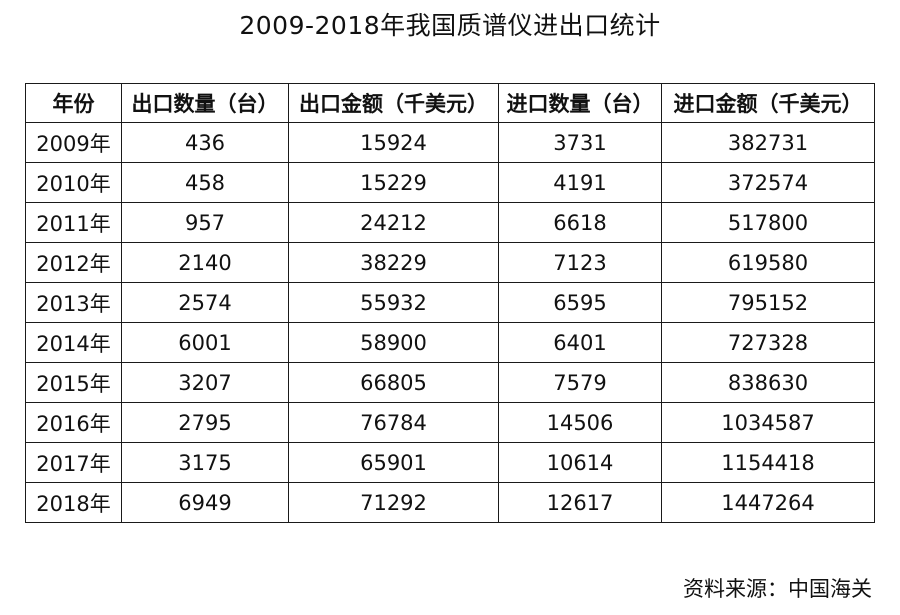 The image size is (900, 615). I want to click on cell-year: 2016年, so click(73, 422).